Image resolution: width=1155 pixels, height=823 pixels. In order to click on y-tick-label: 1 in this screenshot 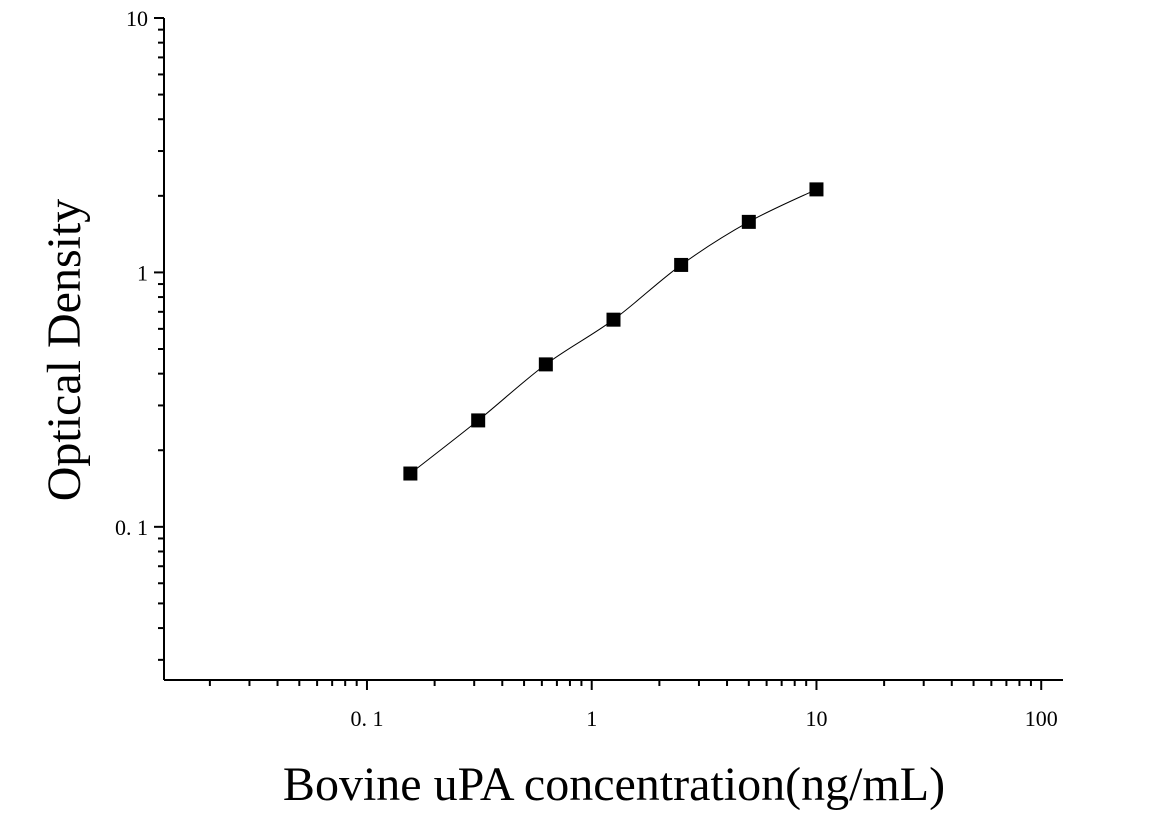, I will do `click(142, 272)`.